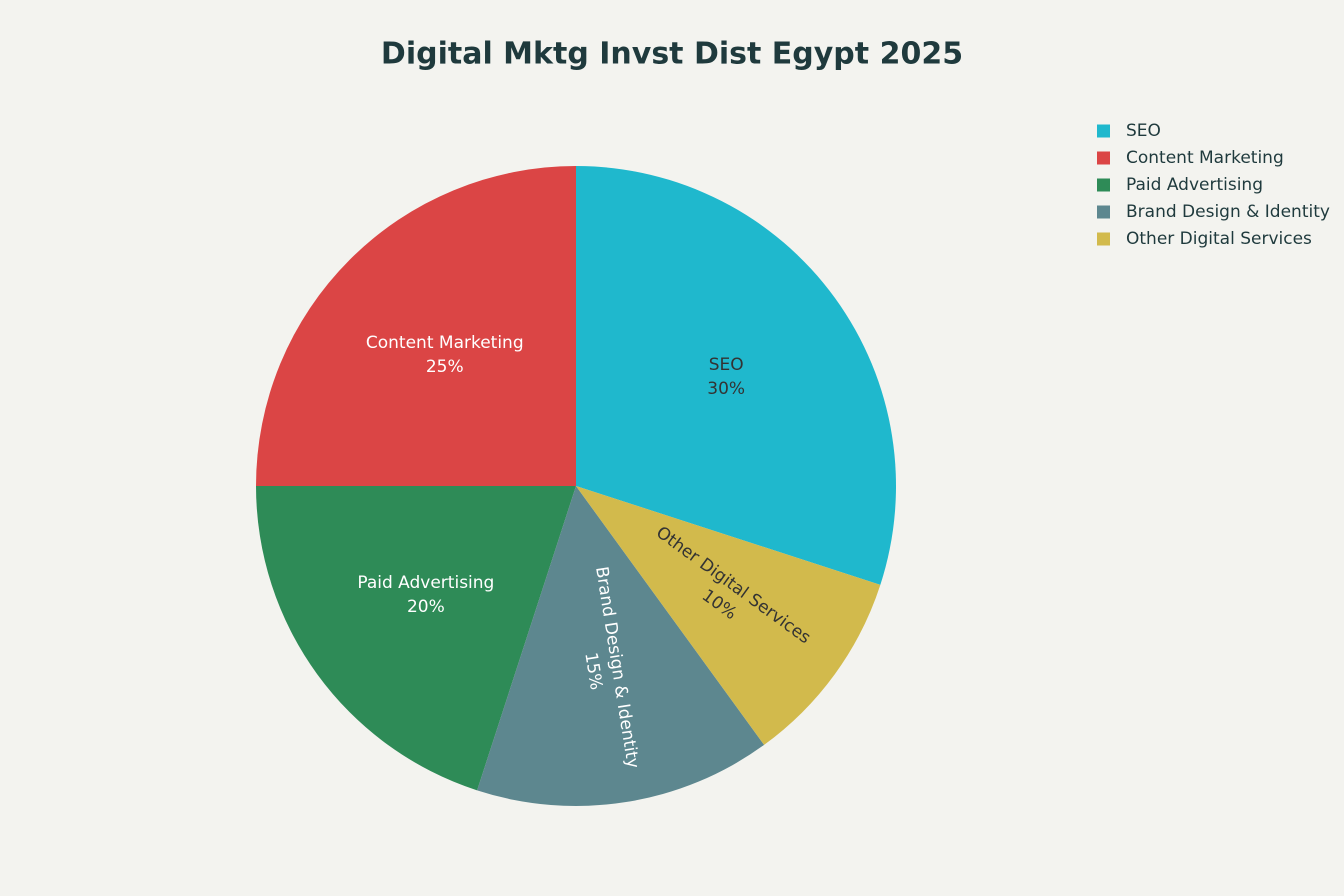 The image size is (1344, 896). I want to click on legend-label: Brand Design & Identity, so click(1228, 212).